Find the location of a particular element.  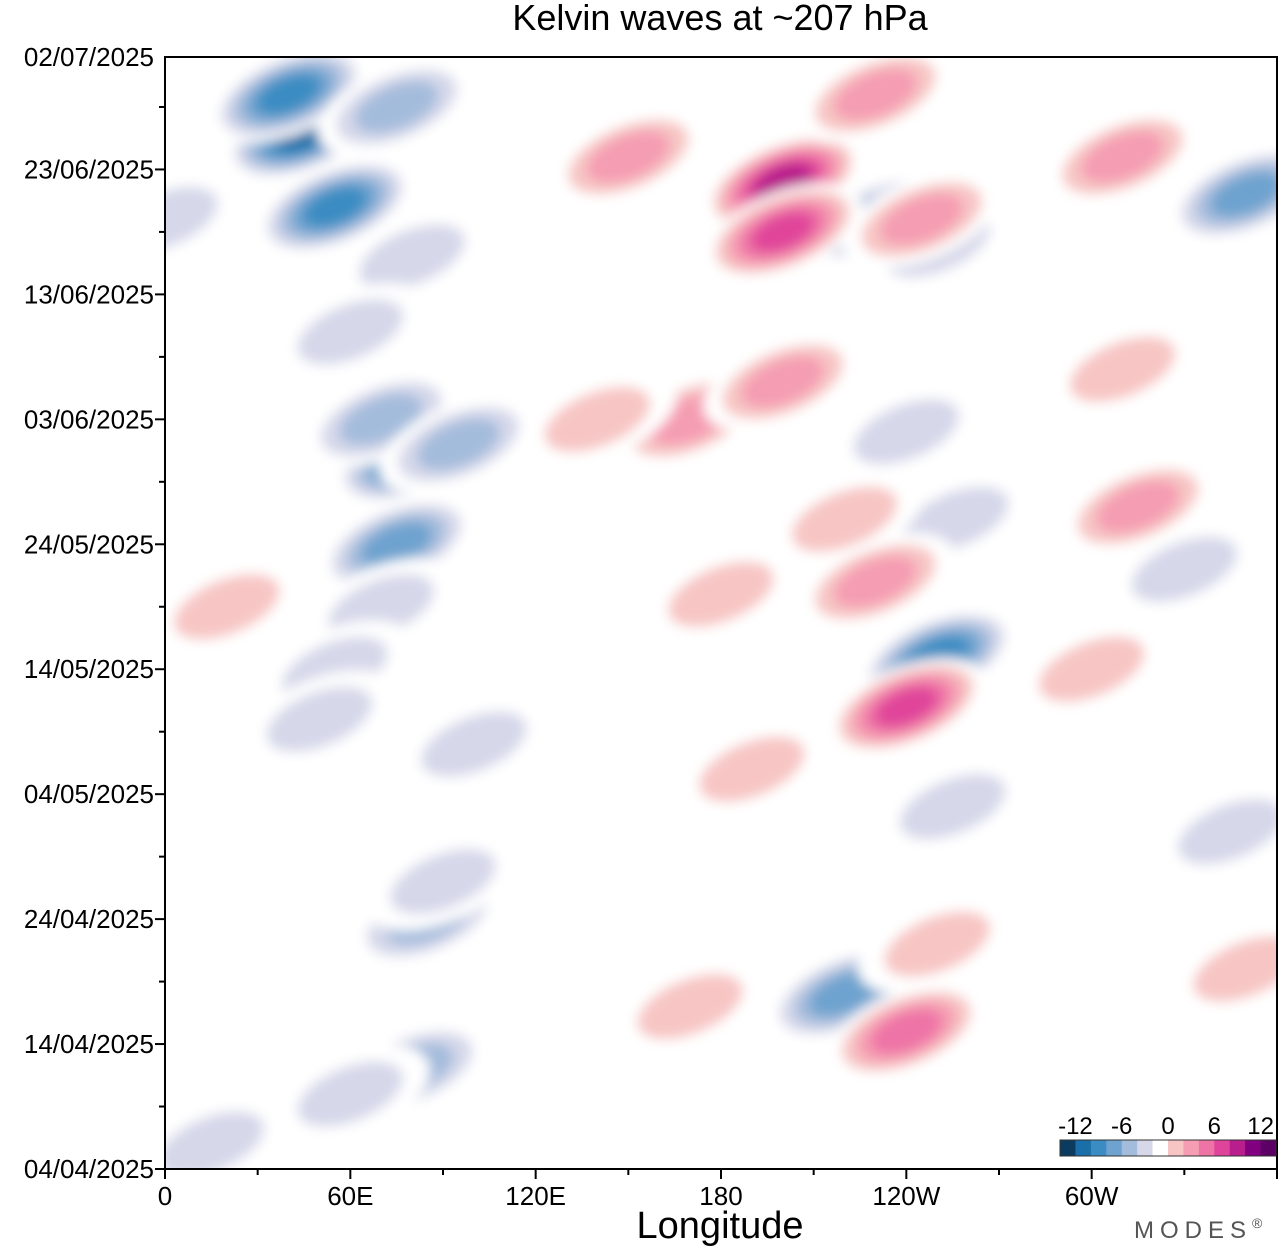

x-tick-label: 60W is located at coordinates (1092, 1196).